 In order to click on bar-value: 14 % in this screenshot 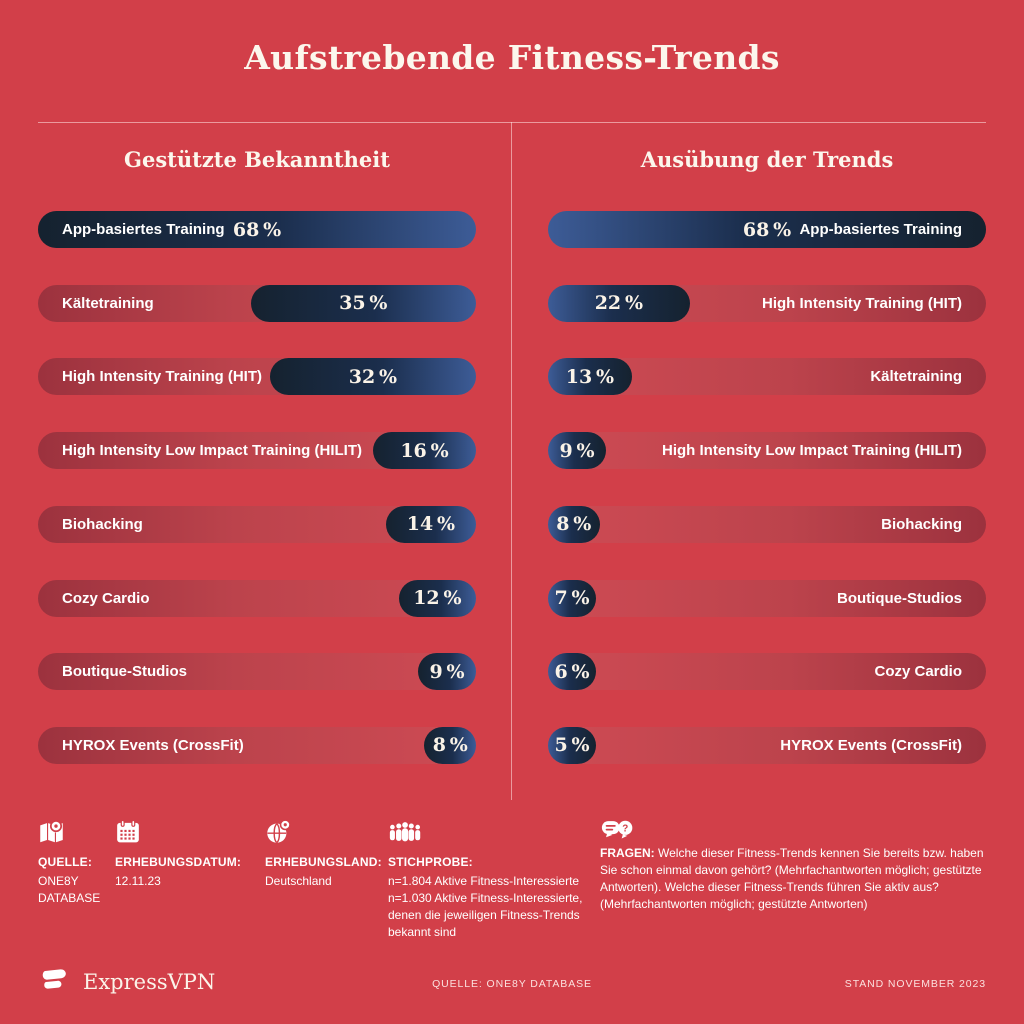, I will do `click(431, 524)`.